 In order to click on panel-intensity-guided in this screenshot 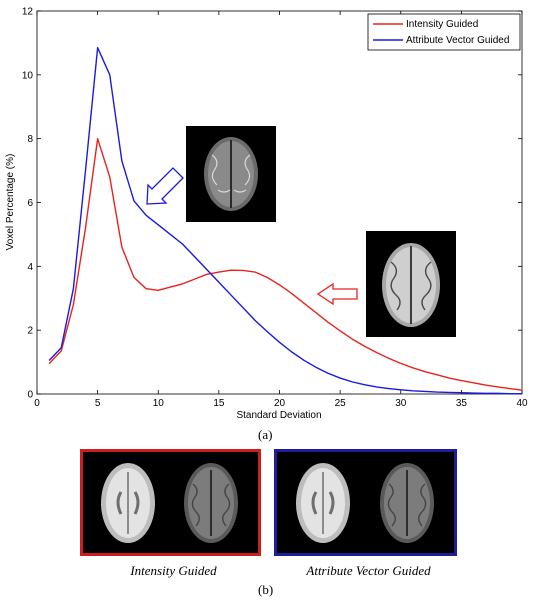, I will do `click(170, 502)`.